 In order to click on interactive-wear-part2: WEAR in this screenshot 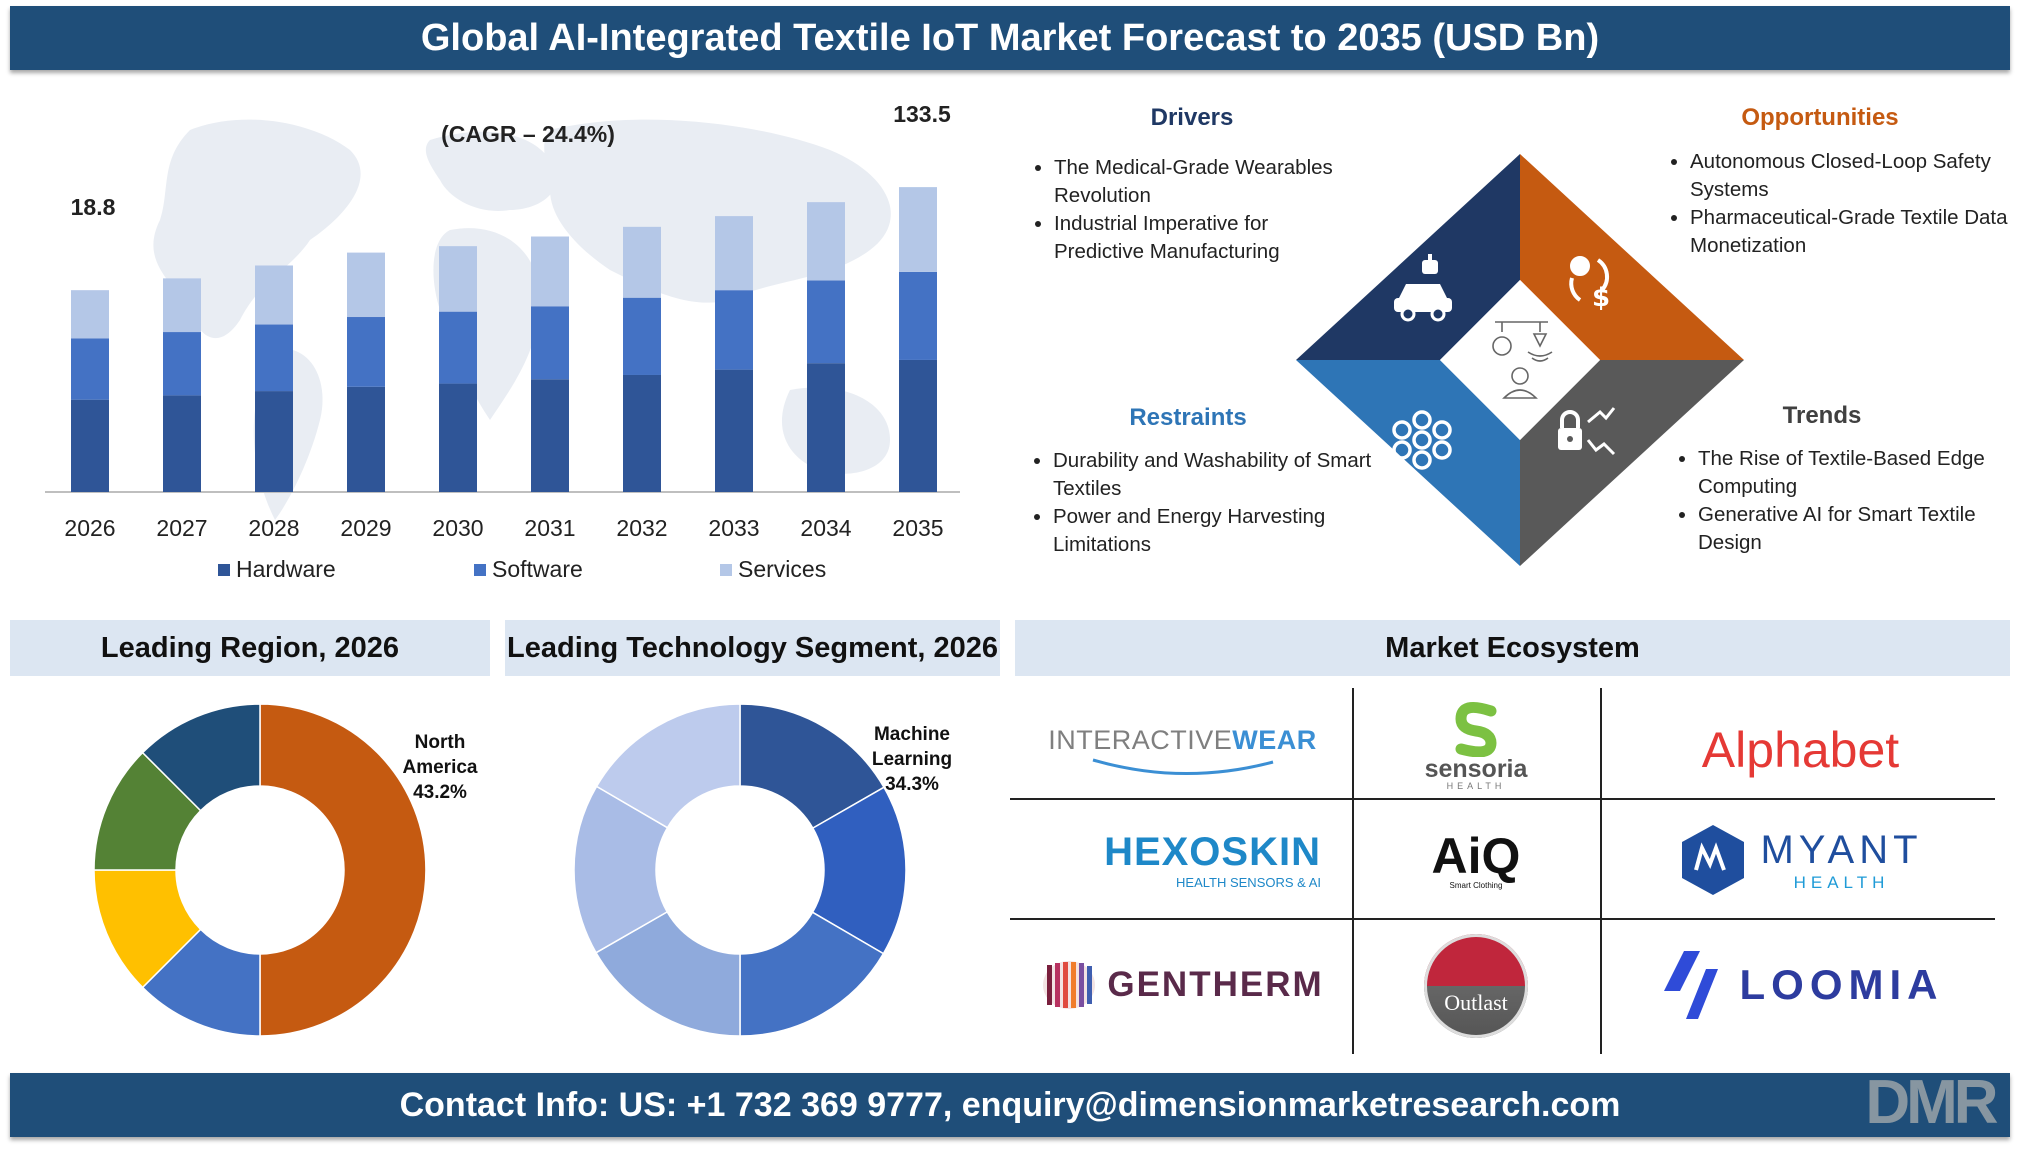, I will do `click(1274, 739)`.